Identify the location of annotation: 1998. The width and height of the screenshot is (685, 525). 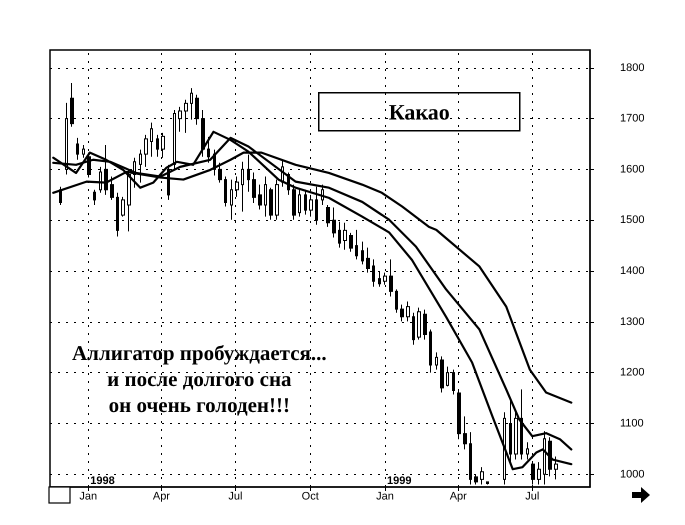
(102, 481).